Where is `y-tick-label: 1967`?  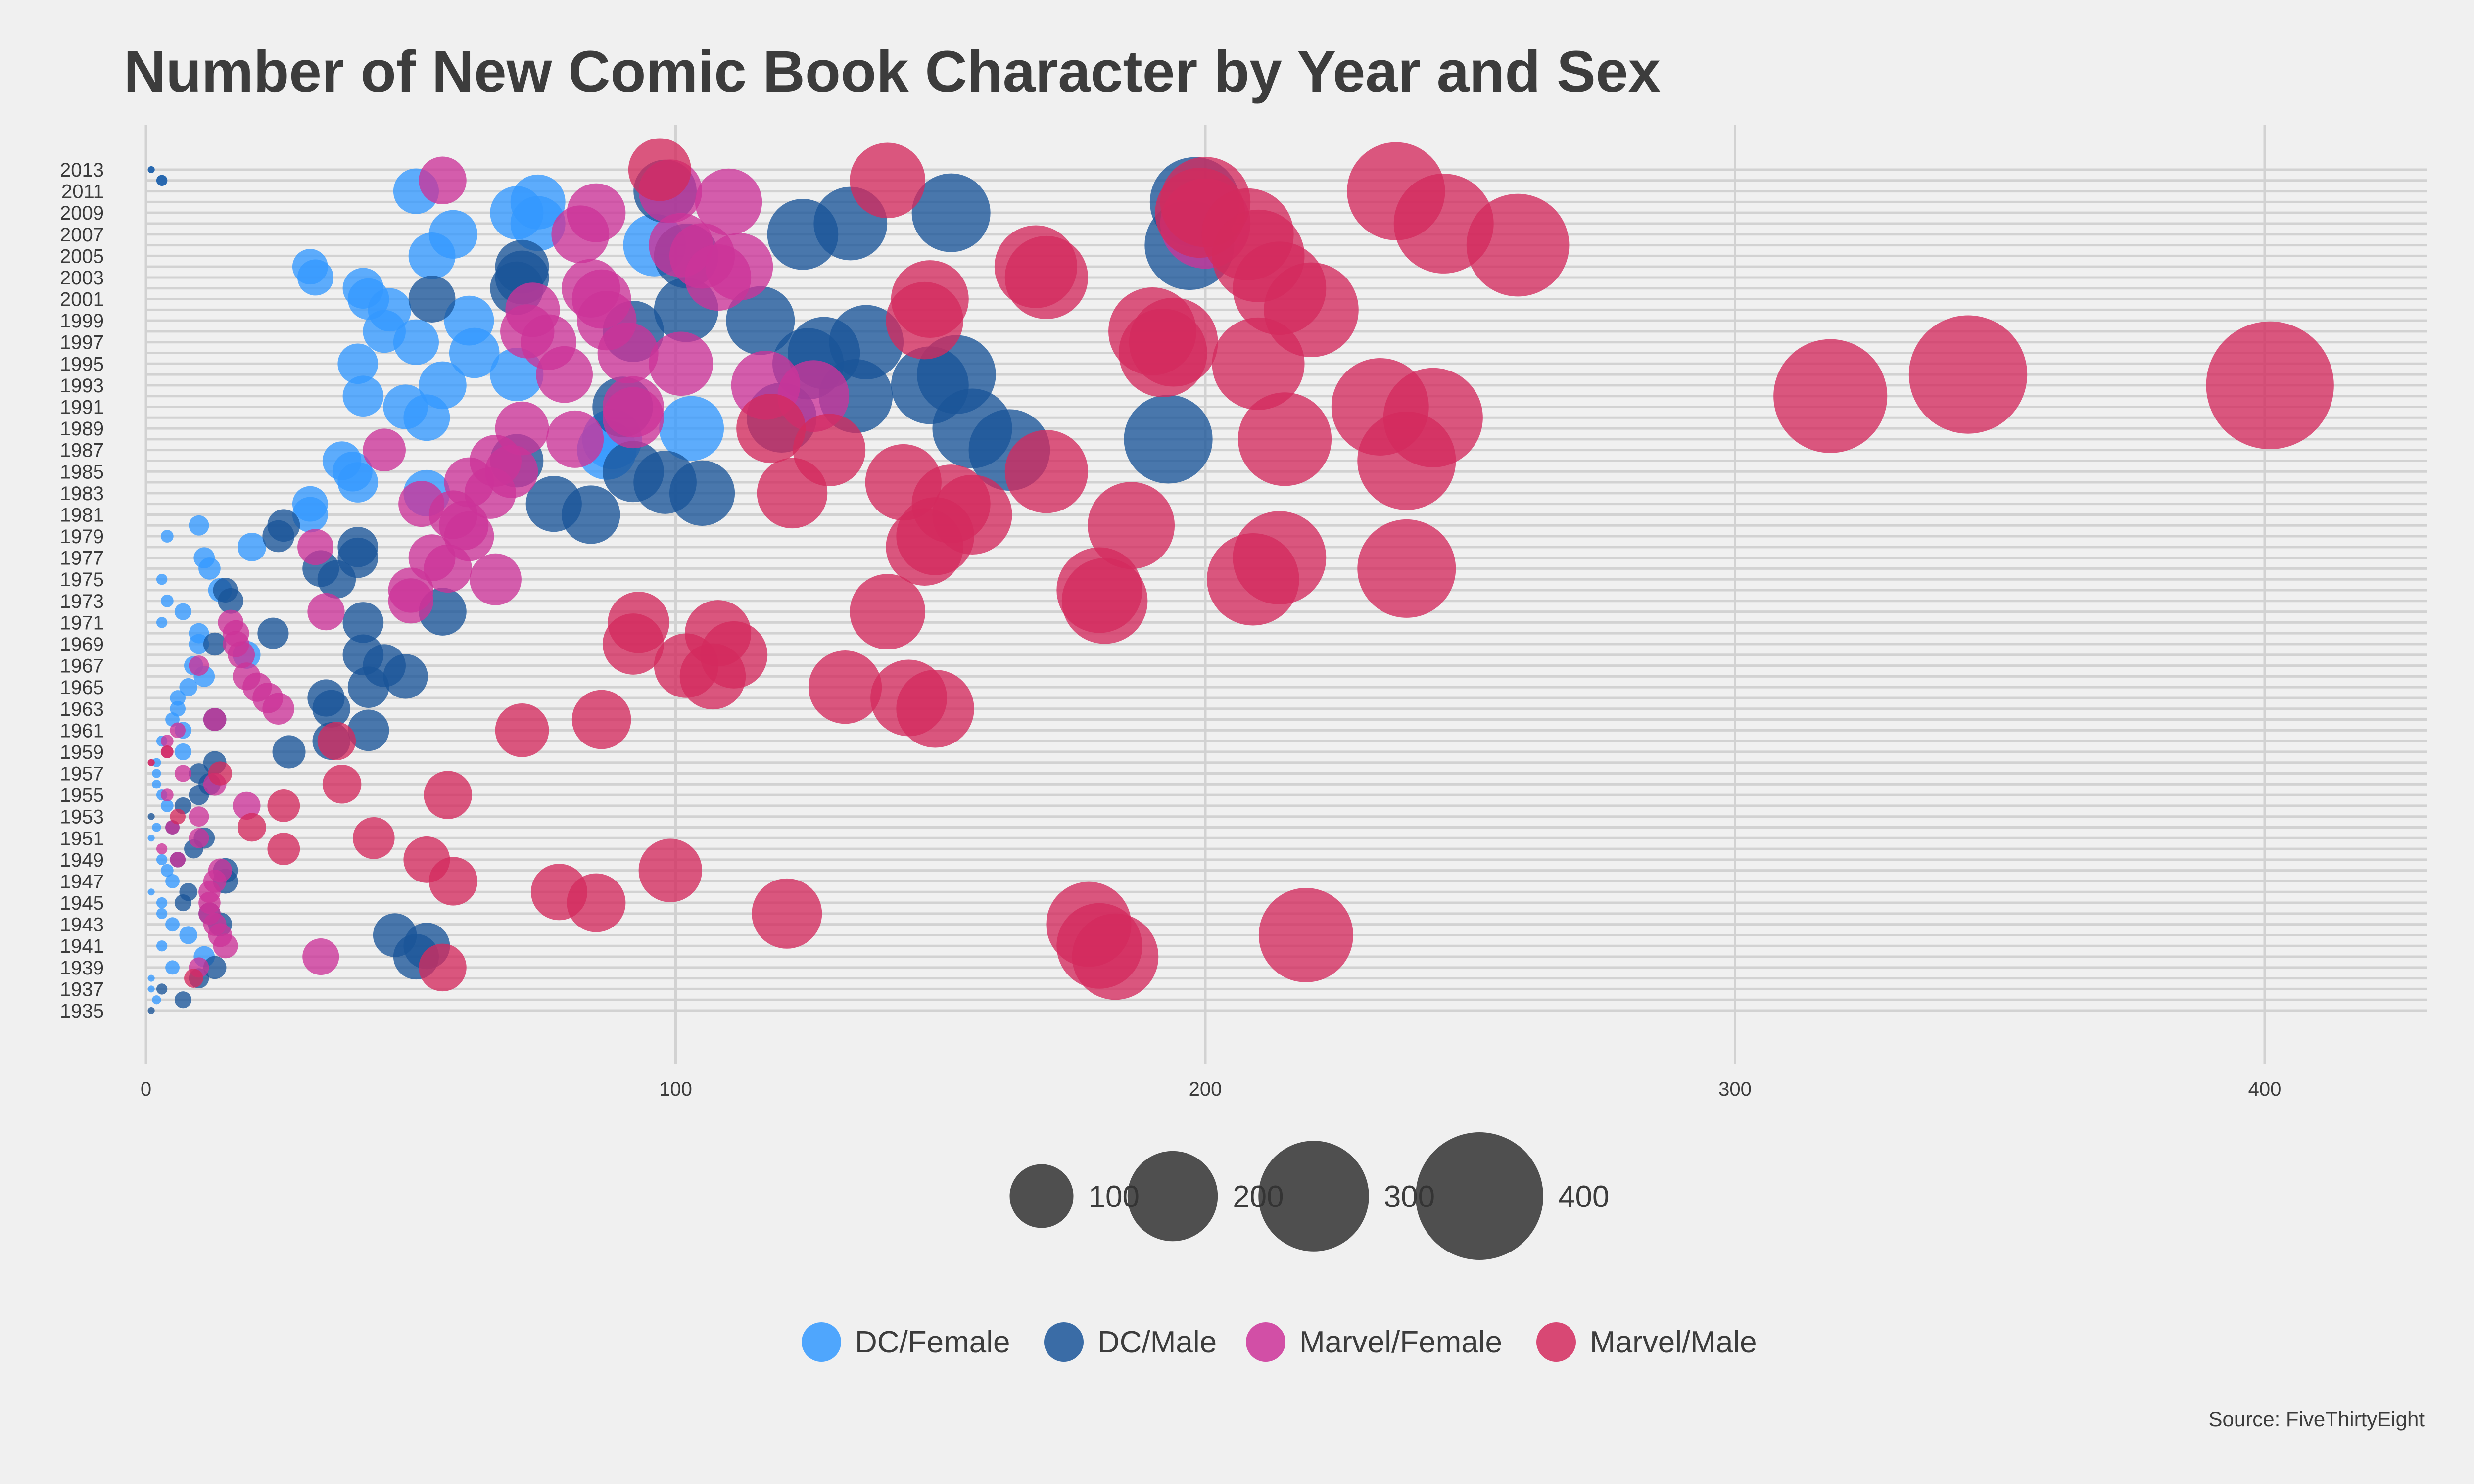
y-tick-label: 1967 is located at coordinates (82, 666).